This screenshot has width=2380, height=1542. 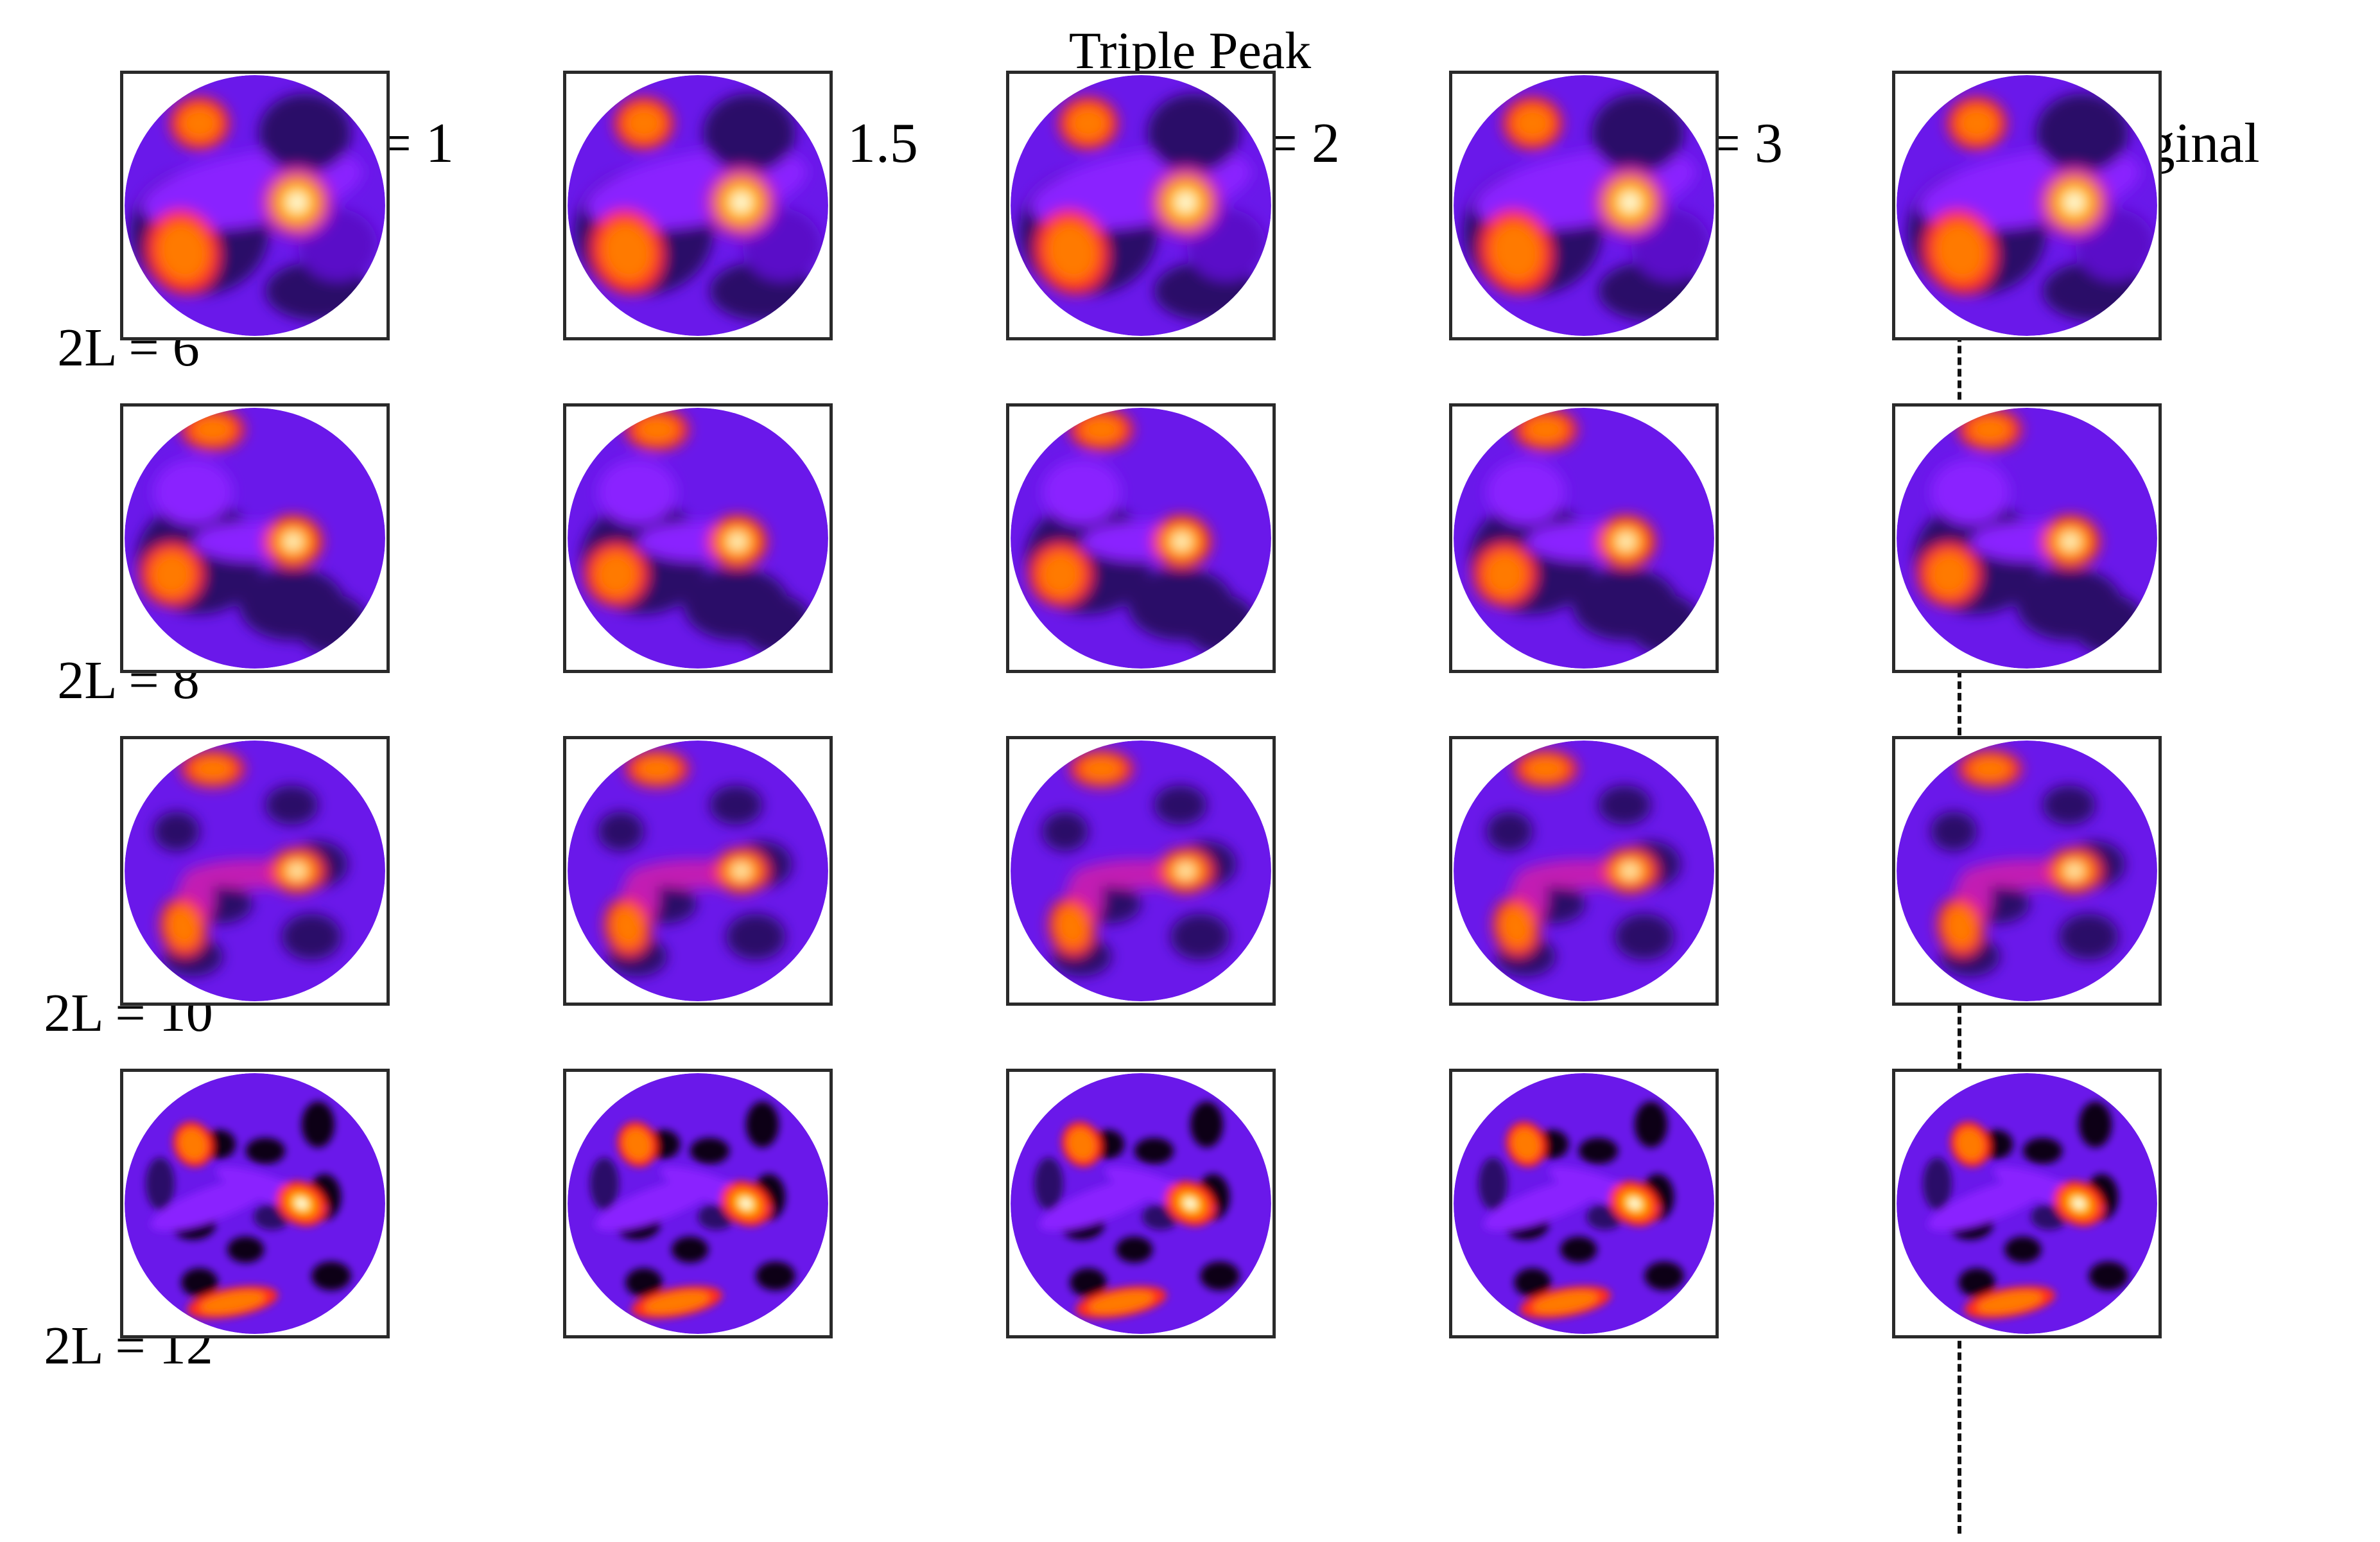 I want to click on heatmap-panel-r4-c5, so click(x=2027, y=1203).